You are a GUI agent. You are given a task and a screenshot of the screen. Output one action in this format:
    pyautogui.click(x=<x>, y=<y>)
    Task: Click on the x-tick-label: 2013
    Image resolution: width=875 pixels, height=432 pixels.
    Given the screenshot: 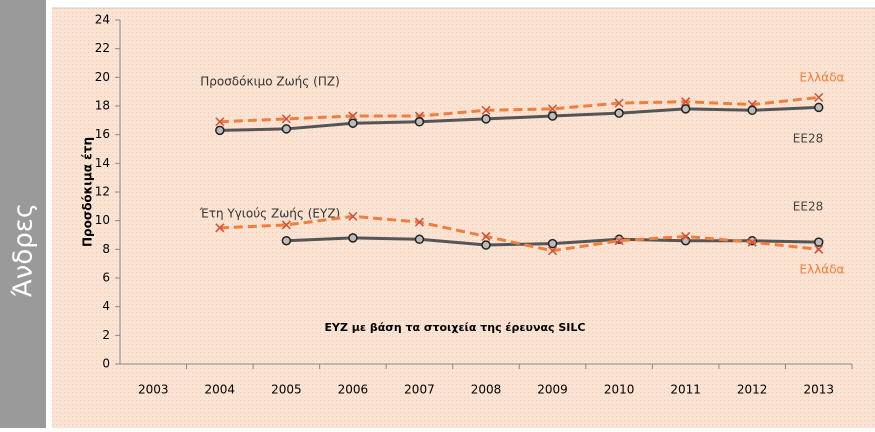 What is the action you would take?
    pyautogui.click(x=818, y=390)
    